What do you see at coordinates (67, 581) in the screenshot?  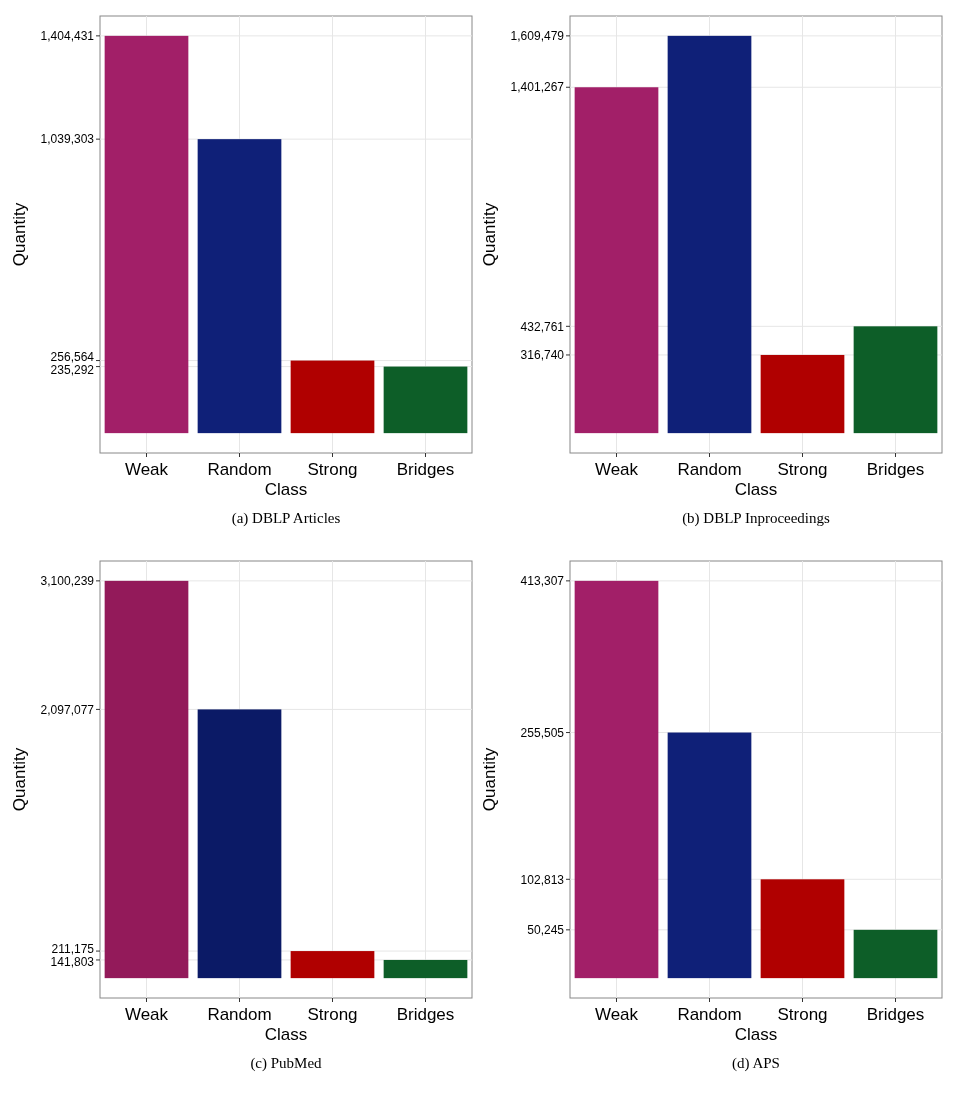 I see `y-tick-label: 3,100,239` at bounding box center [67, 581].